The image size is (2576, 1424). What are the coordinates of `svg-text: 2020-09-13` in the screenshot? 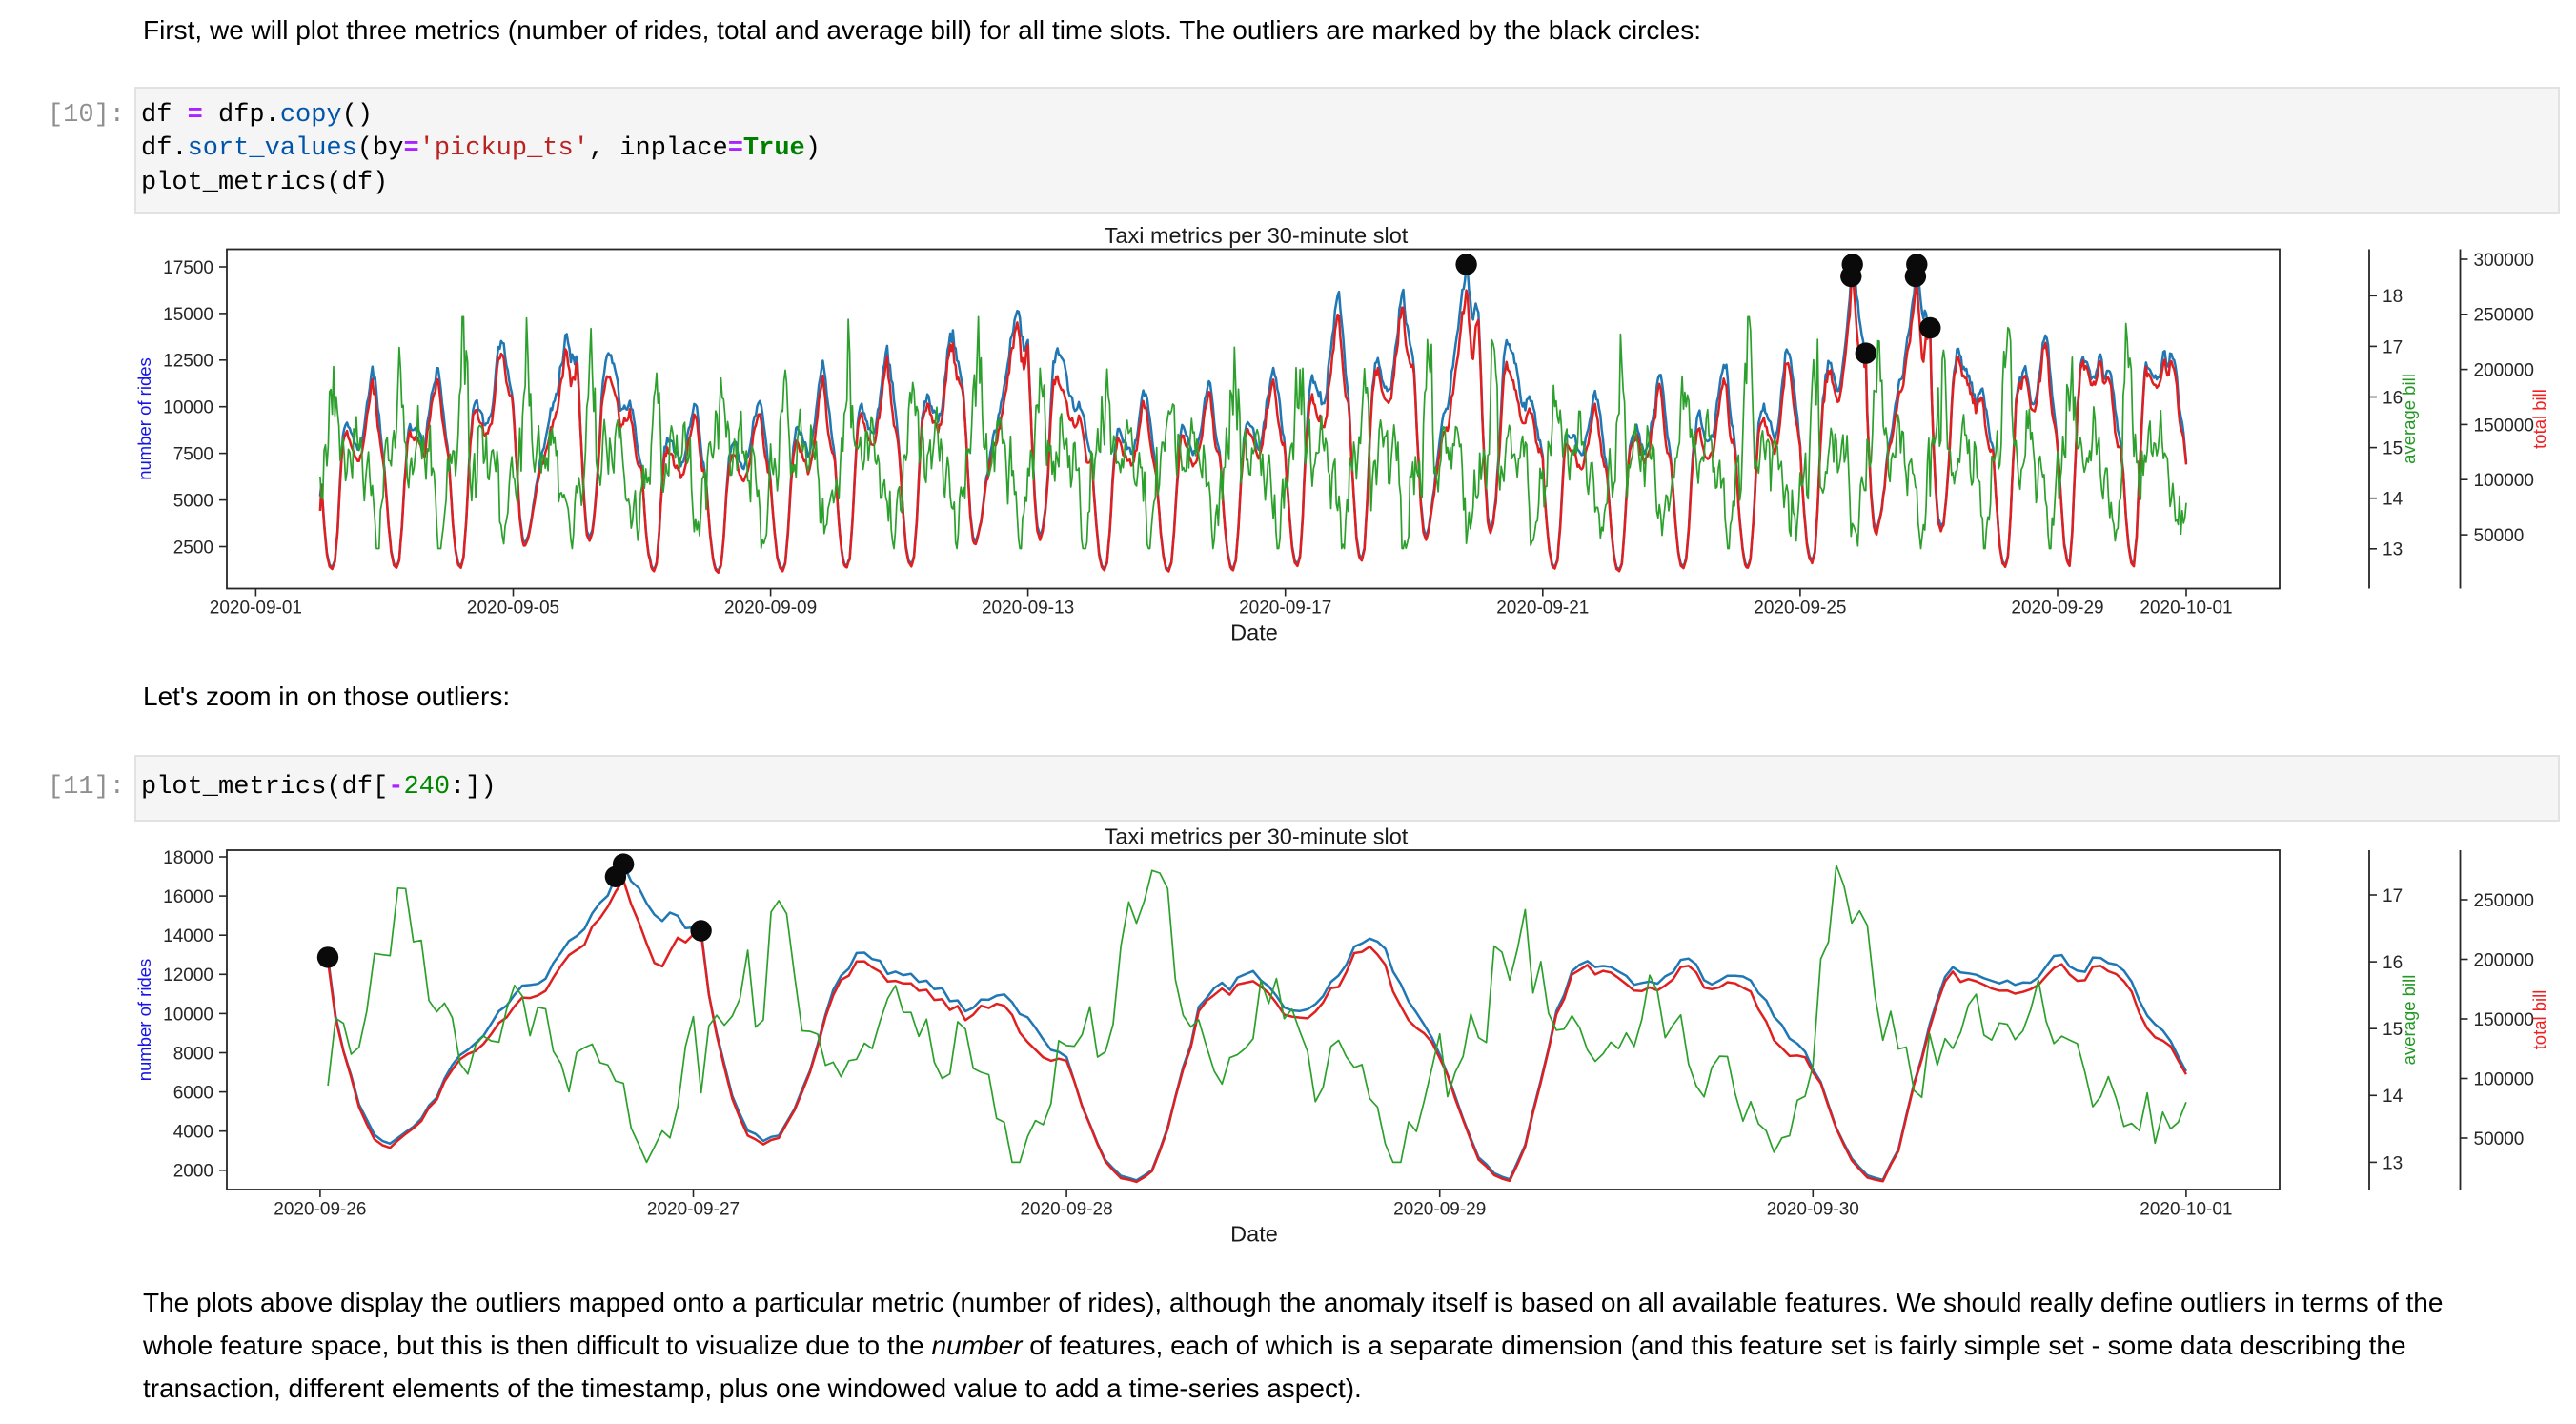 It's located at (1028, 609).